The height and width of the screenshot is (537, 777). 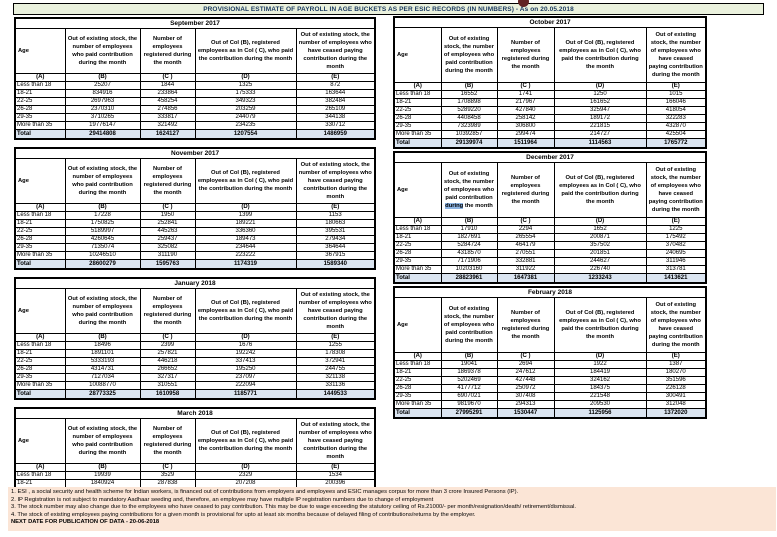 What do you see at coordinates (676, 388) in the screenshot?
I see `value-cell: 226128` at bounding box center [676, 388].